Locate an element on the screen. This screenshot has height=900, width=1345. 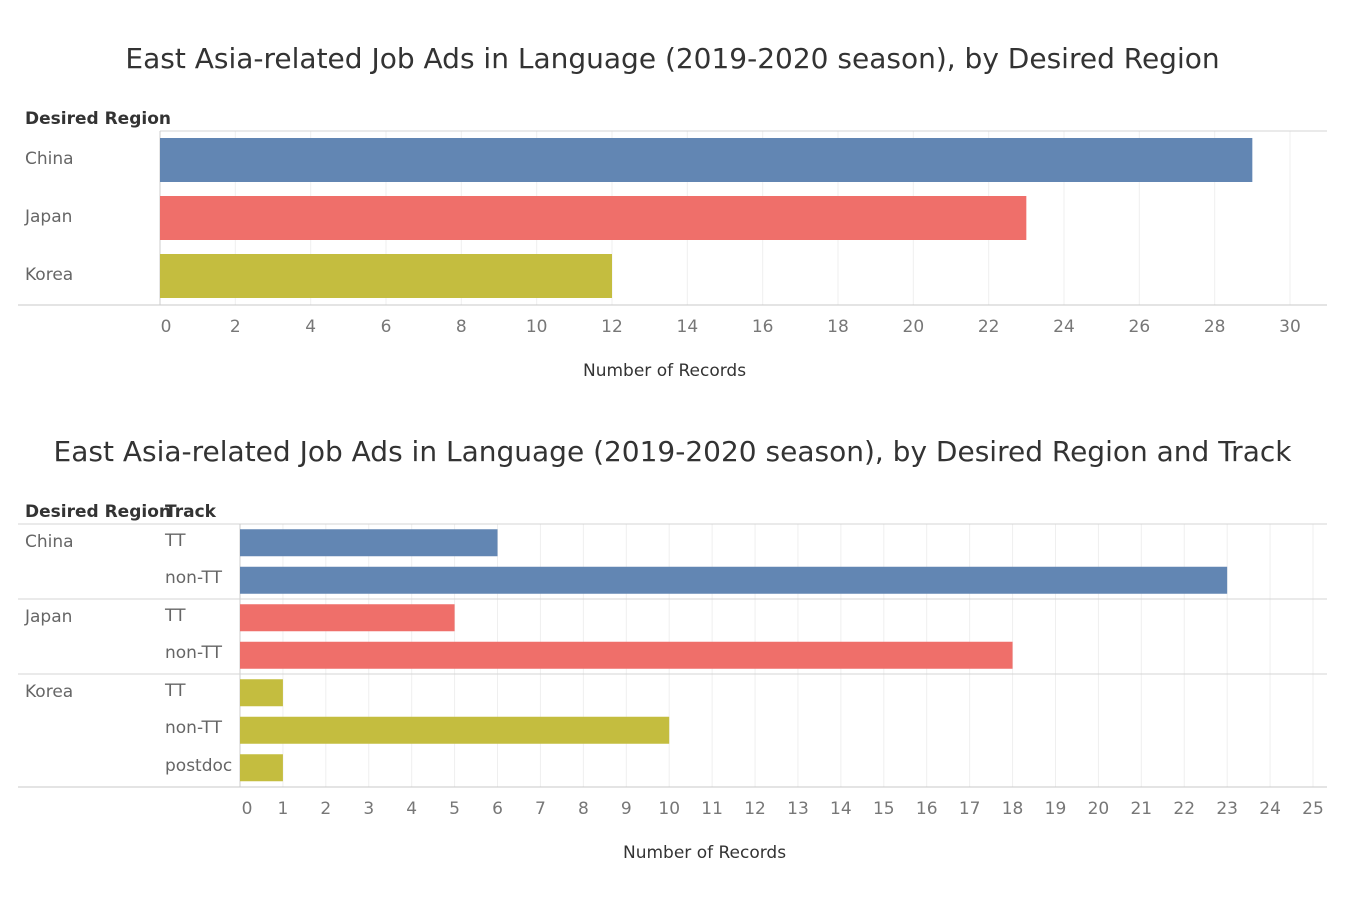
chart2-region-label: Korea is located at coordinates (49, 692).